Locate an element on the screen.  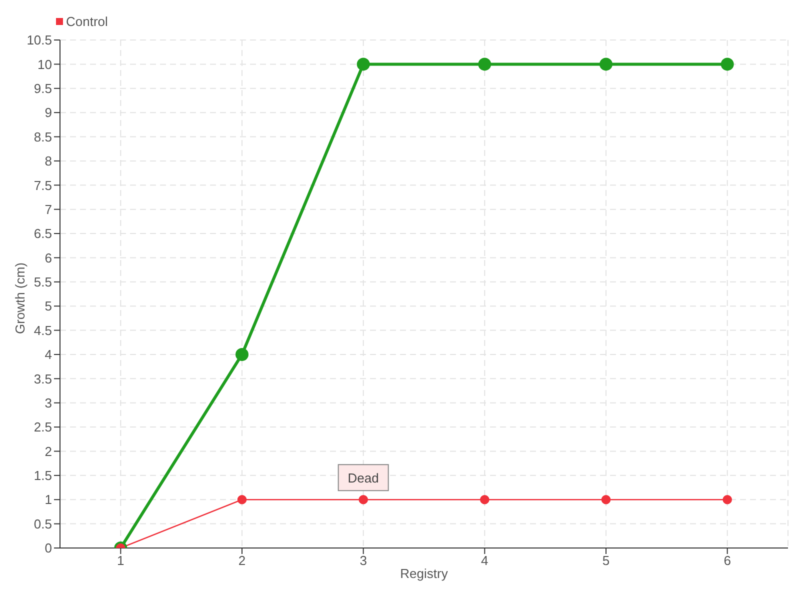
y-tick-label: 3.5 is located at coordinates (43, 378).